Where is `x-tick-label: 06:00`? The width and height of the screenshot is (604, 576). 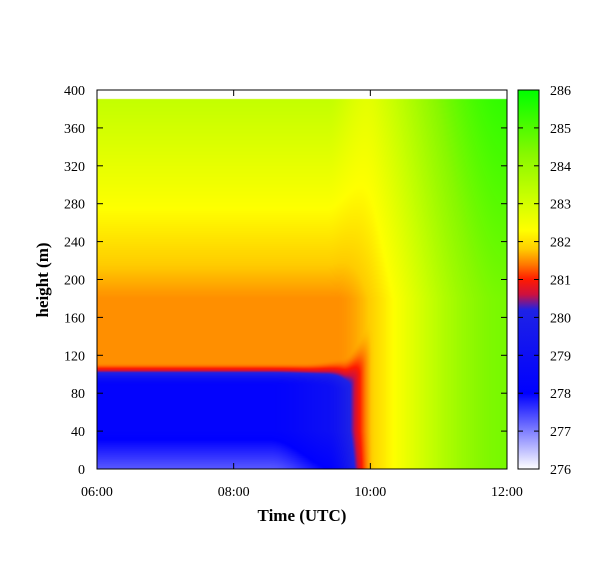 x-tick-label: 06:00 is located at coordinates (97, 492).